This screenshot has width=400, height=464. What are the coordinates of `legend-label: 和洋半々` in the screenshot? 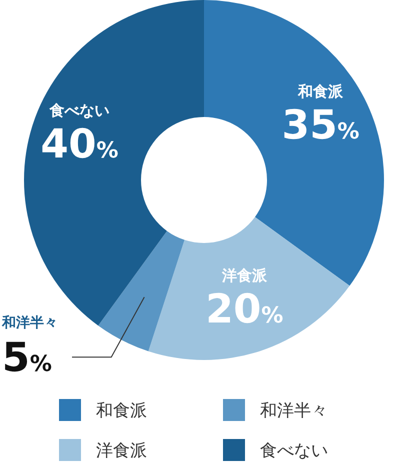 It's located at (294, 411).